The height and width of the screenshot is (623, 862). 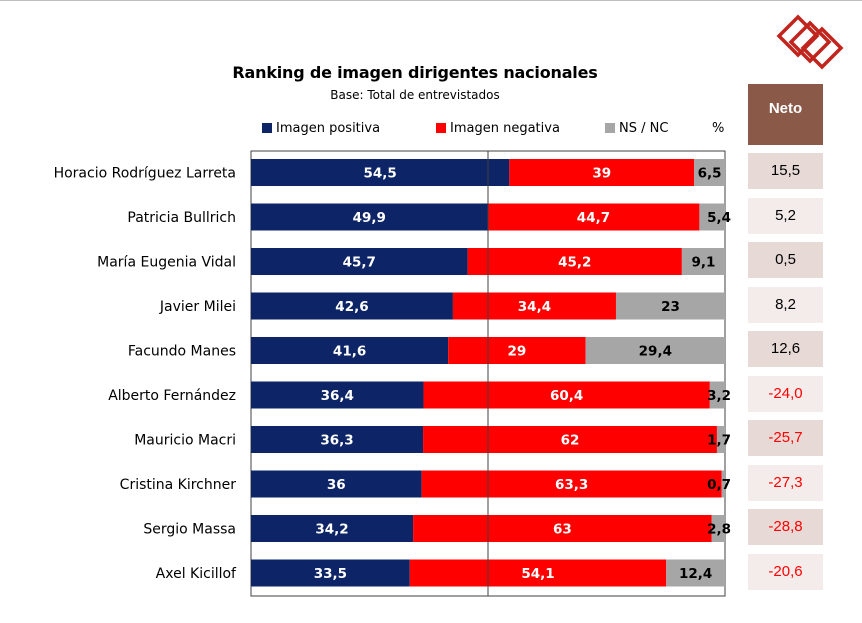 What do you see at coordinates (328, 128) in the screenshot?
I see `legend-label: Imagen positiva` at bounding box center [328, 128].